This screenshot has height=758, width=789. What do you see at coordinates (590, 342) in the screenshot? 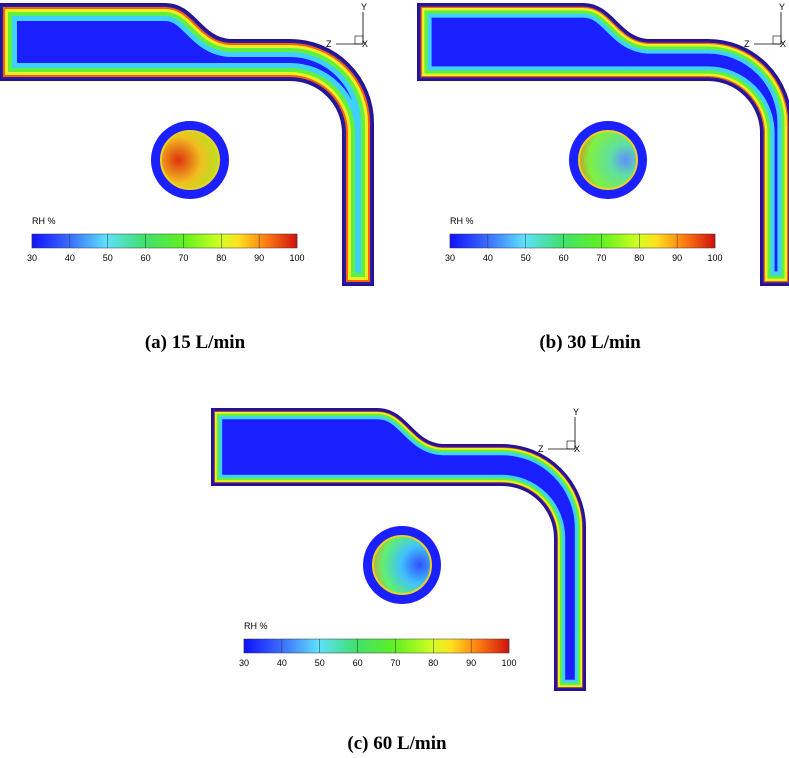
I see `caption: (b) 30 L/min` at bounding box center [590, 342].